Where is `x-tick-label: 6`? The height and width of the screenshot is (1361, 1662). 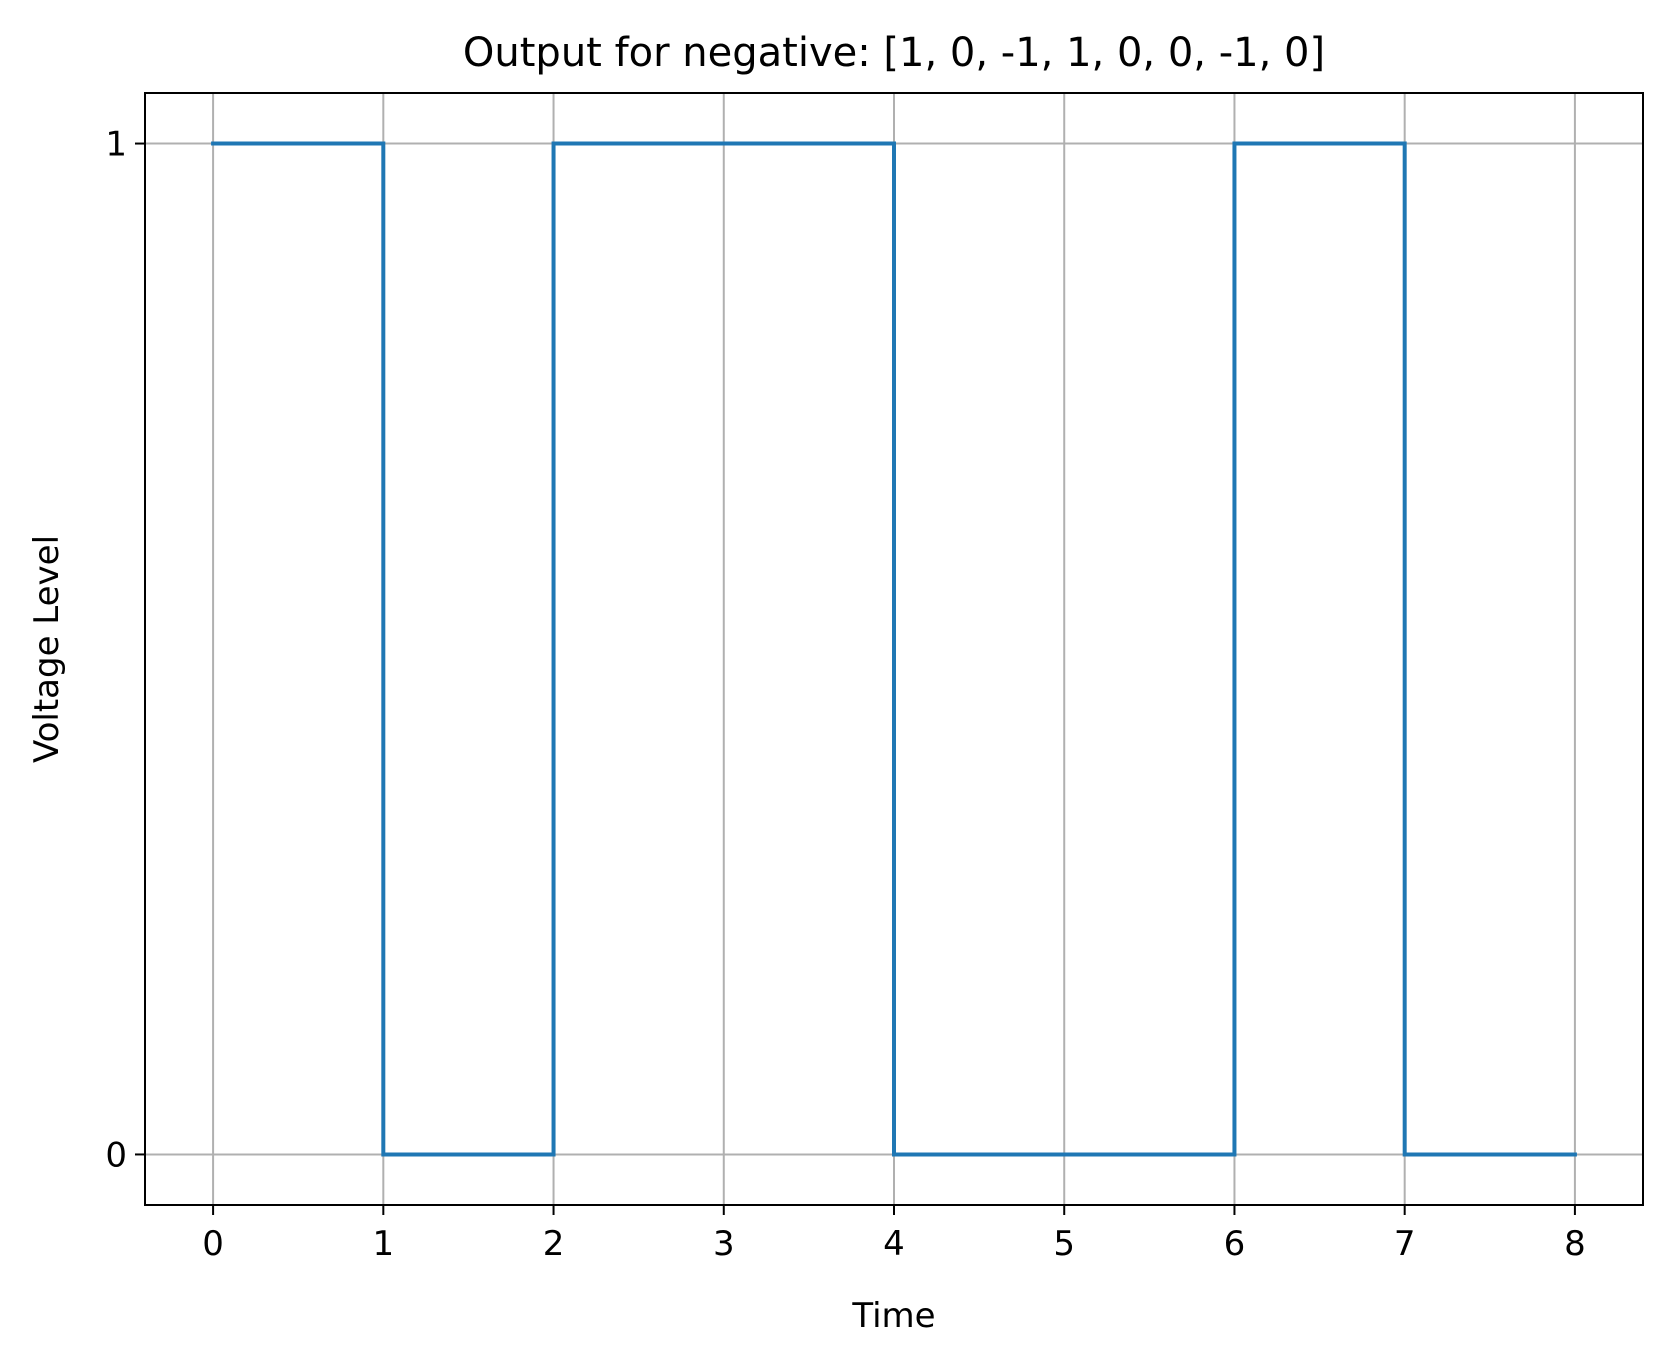 x-tick-label: 6 is located at coordinates (1235, 1244).